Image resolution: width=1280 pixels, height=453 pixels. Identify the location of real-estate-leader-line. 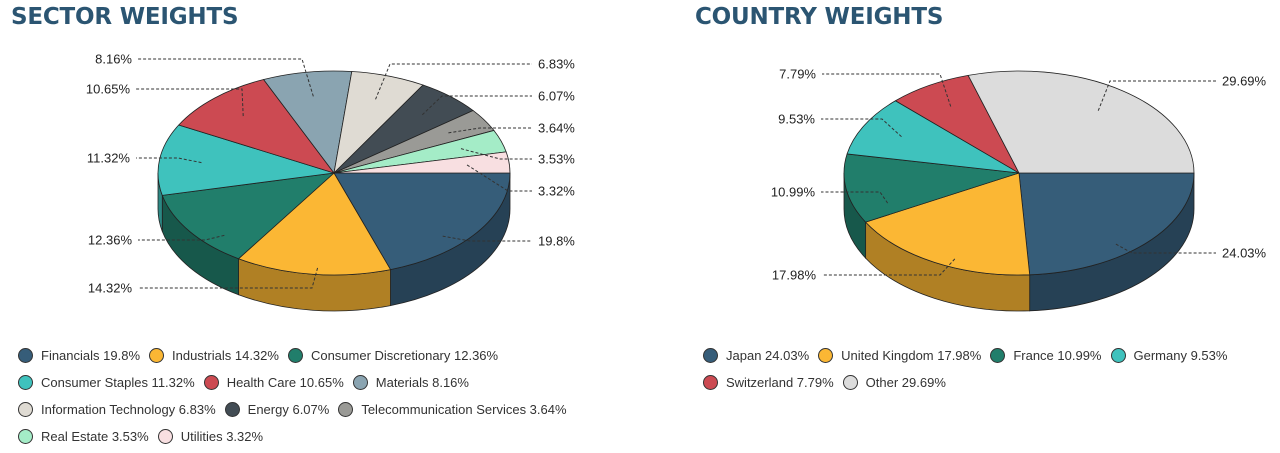
(496, 154).